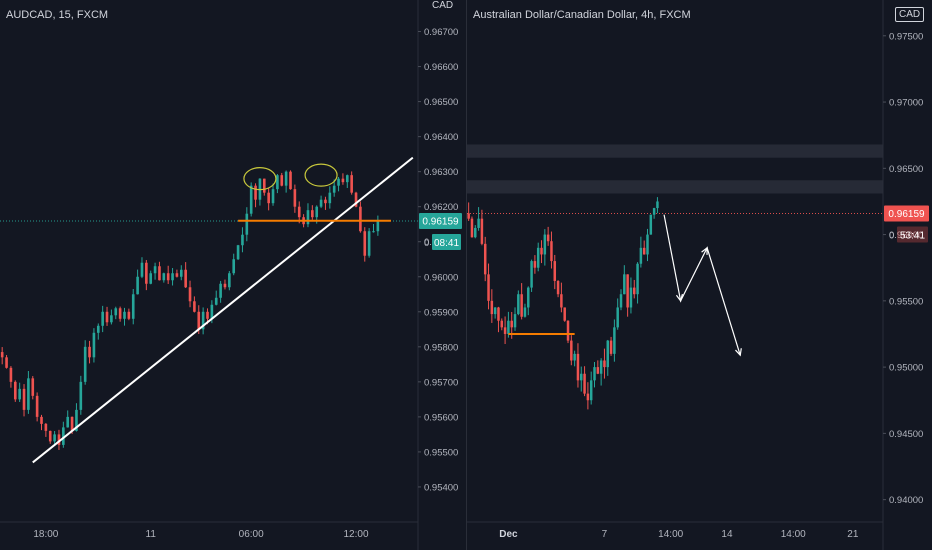  I want to click on last-price-tag-label: 0.96159, so click(440, 222).